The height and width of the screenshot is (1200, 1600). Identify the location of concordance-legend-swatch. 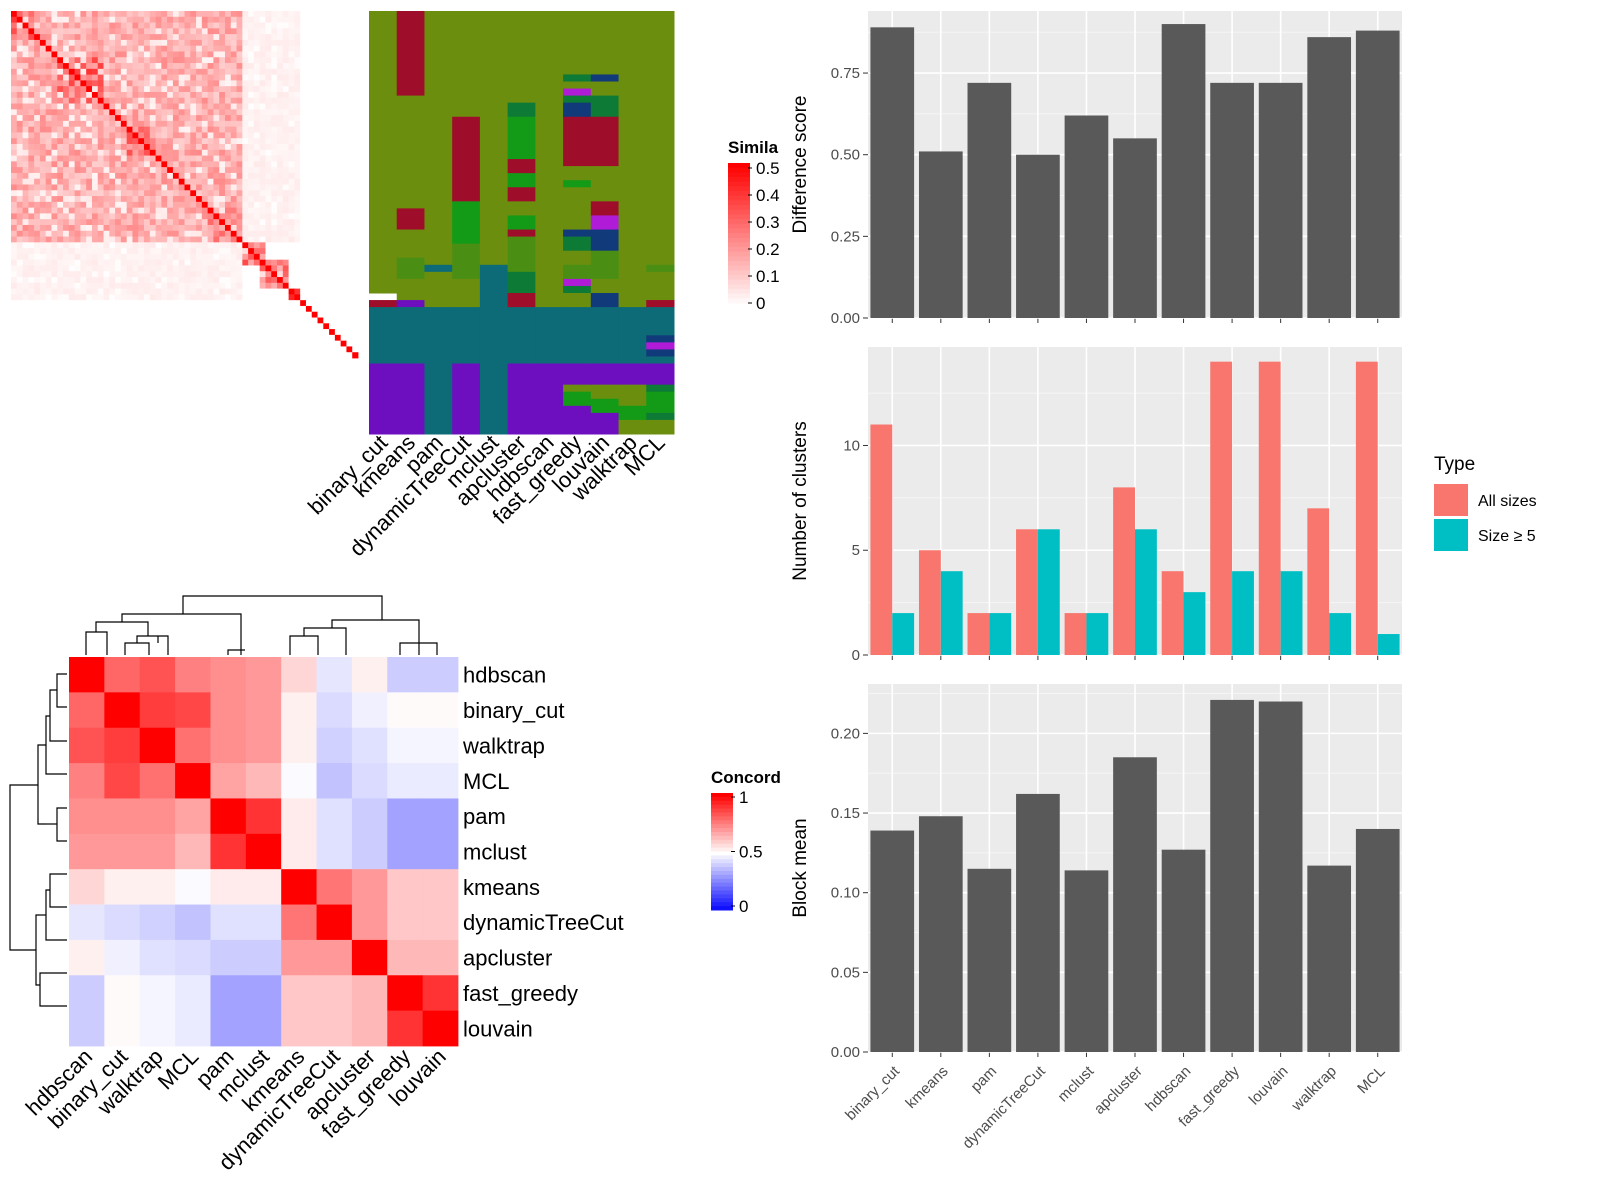
(722, 822).